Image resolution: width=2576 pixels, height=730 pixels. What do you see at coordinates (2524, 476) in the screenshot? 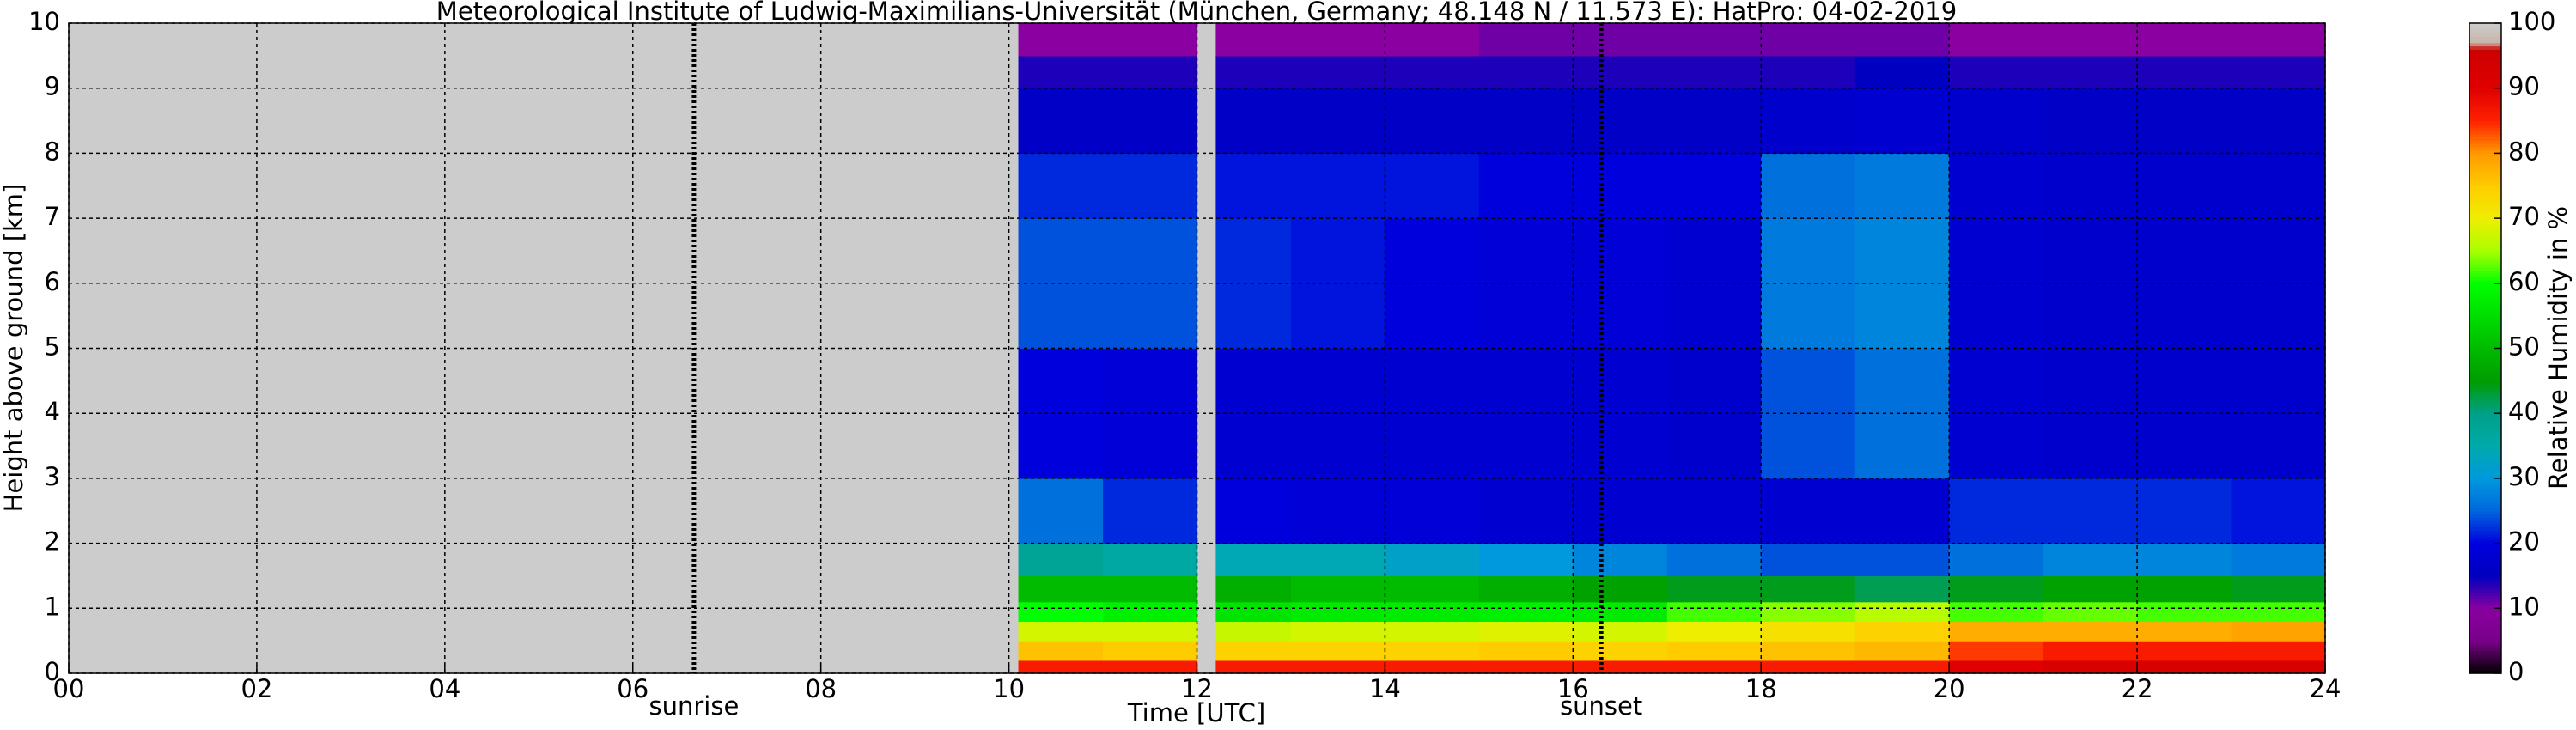
I see `colorbar-tick-label: 30` at bounding box center [2524, 476].